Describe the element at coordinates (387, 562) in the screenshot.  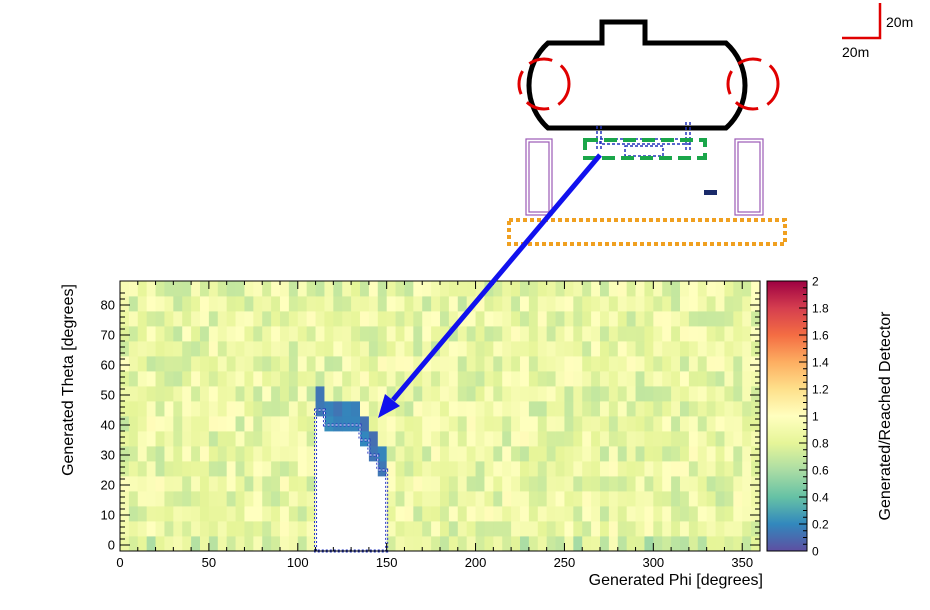
I see `x-tick-label: 150` at that location.